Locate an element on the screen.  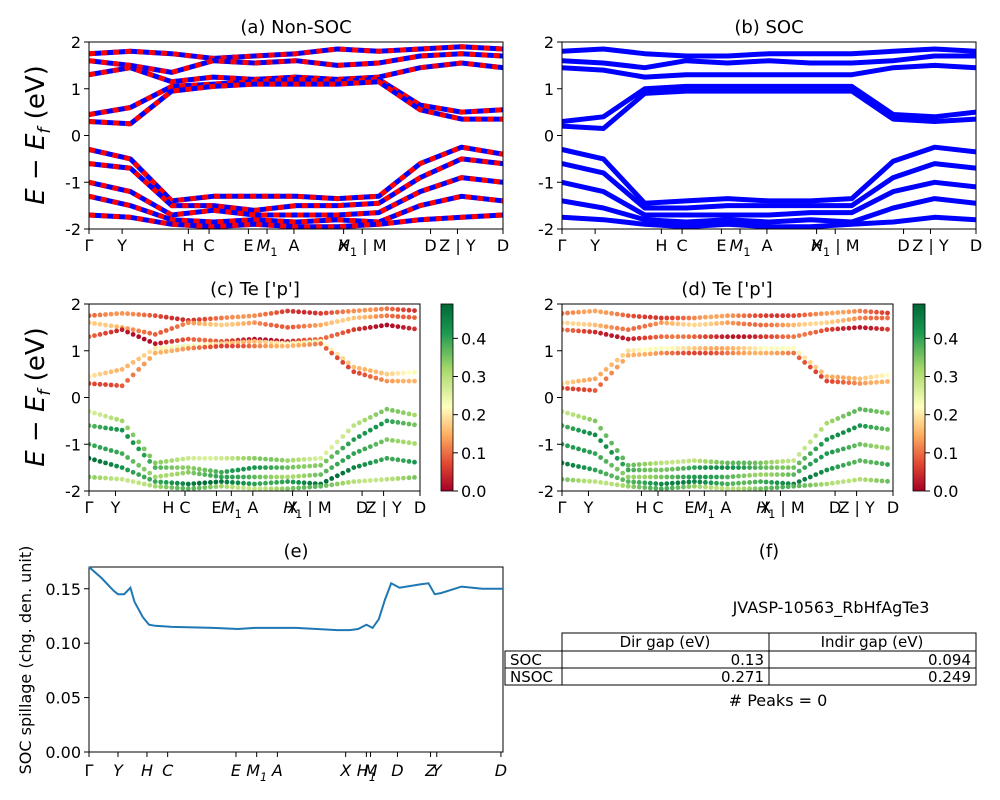
x-tick-label: H is located at coordinates (661, 245).